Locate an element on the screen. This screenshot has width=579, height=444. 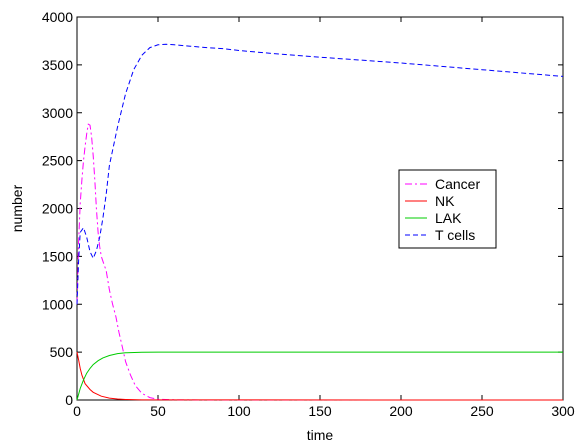
x-axis-title: time is located at coordinates (320, 435).